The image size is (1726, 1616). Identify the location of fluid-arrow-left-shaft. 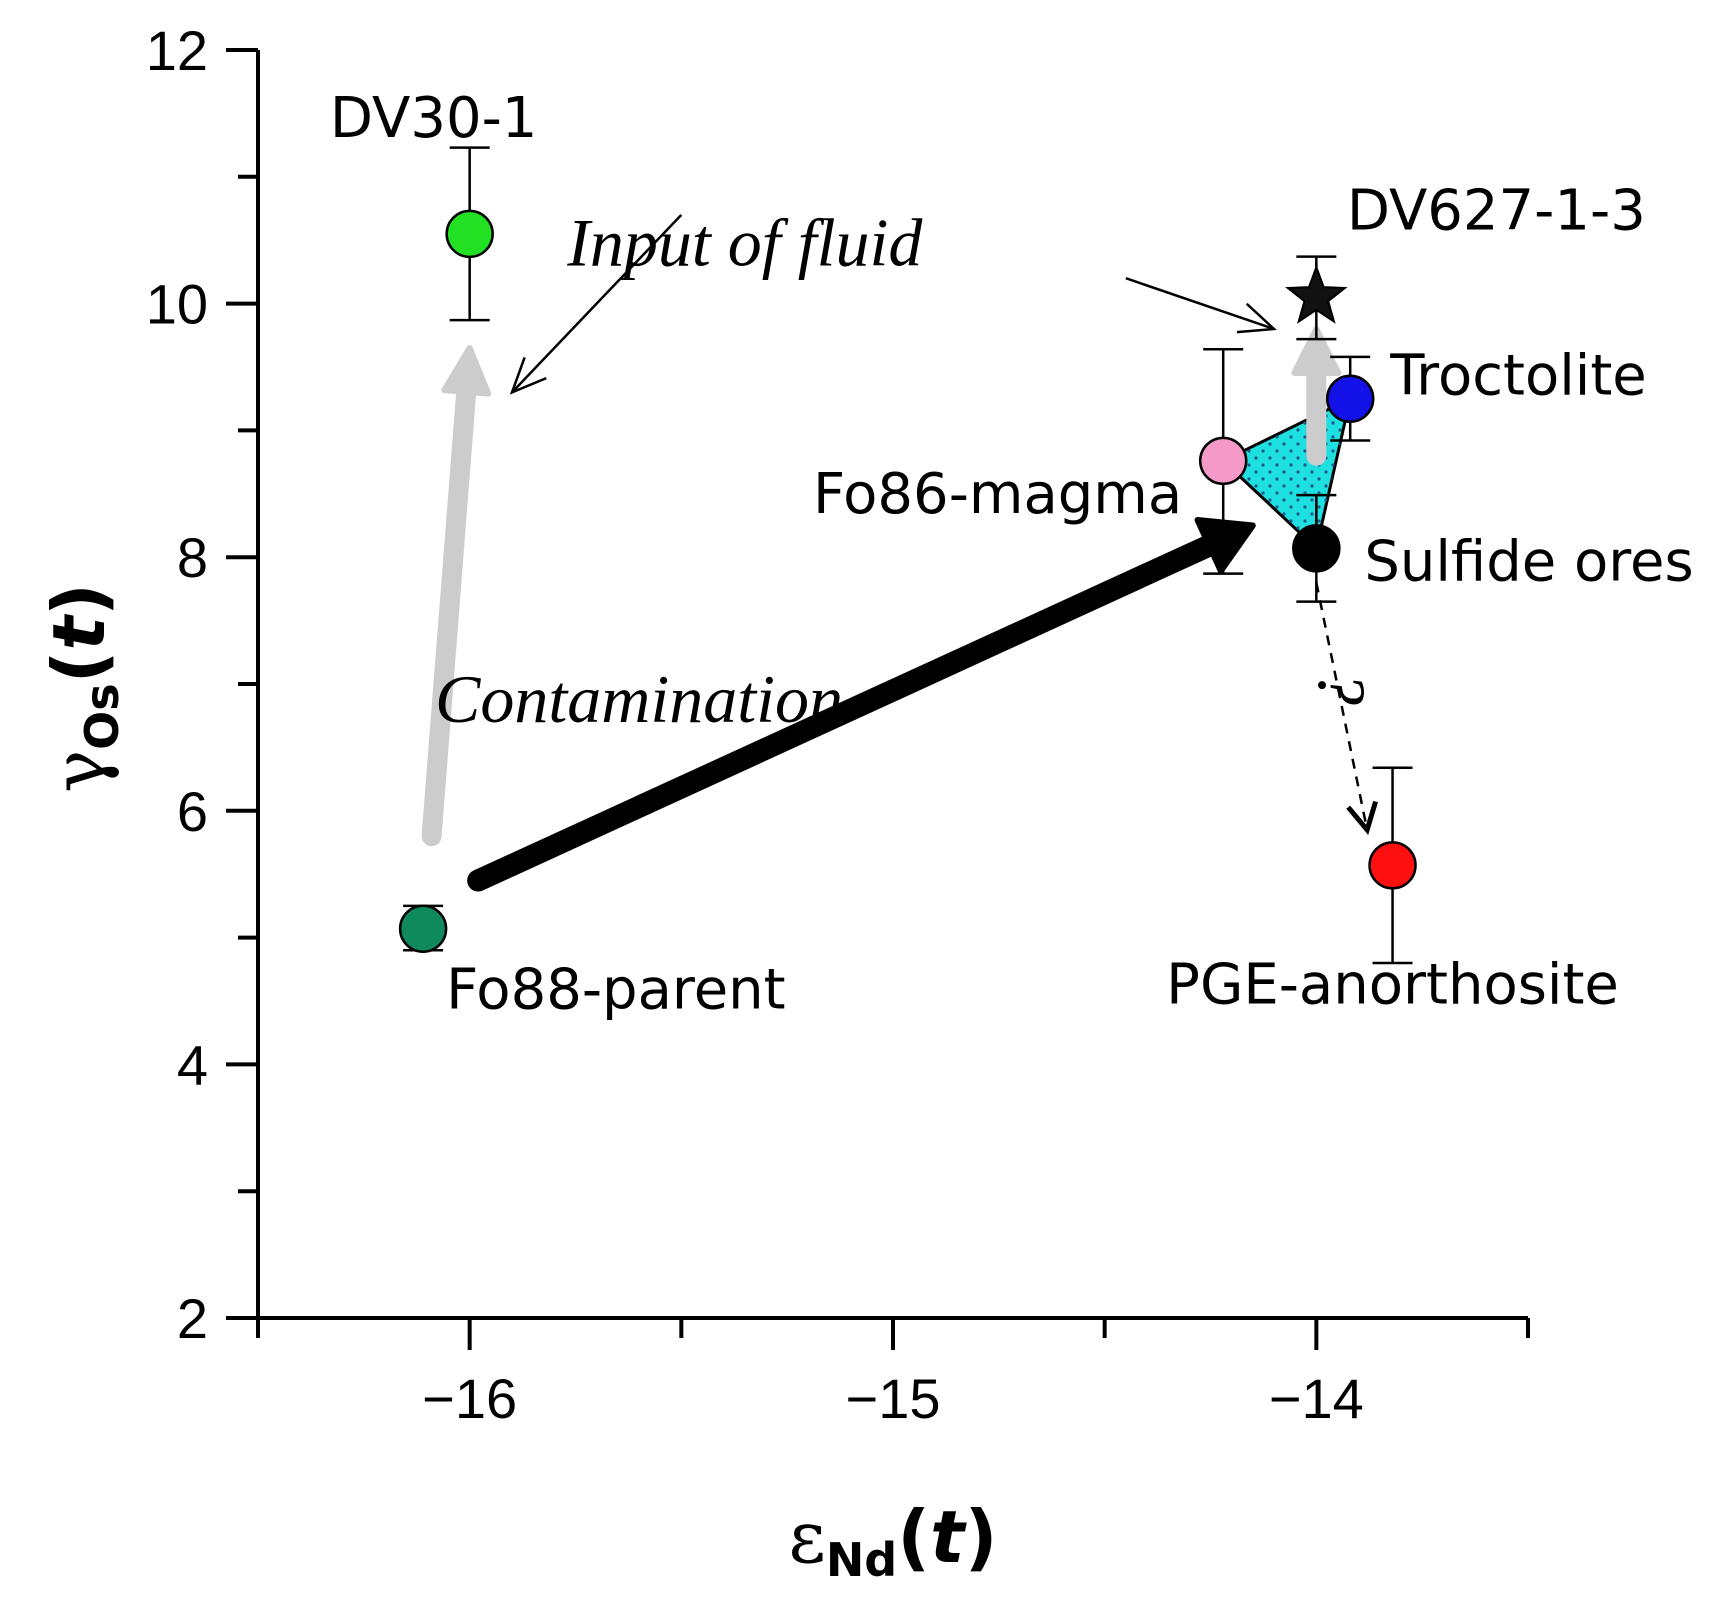
(449, 612).